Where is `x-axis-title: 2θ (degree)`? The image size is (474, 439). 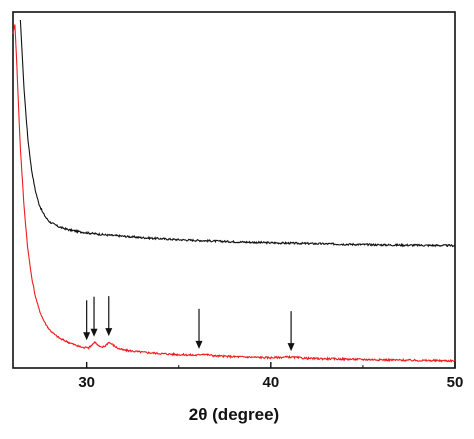 x-axis-title: 2θ (degree) is located at coordinates (234, 414).